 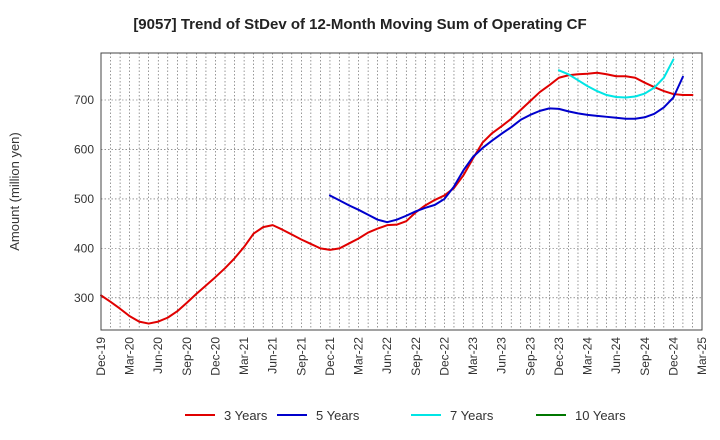 I want to click on x-tick-label: Dec-24, so click(x=673, y=356).